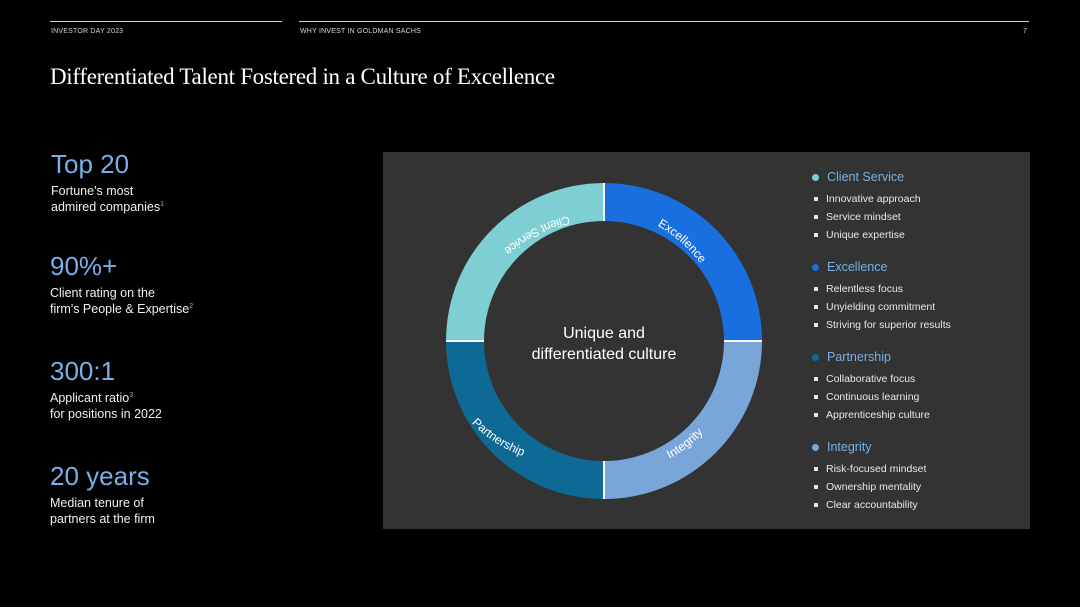 The width and height of the screenshot is (1080, 607). I want to click on legend-item: Collaborative focus, so click(917, 379).